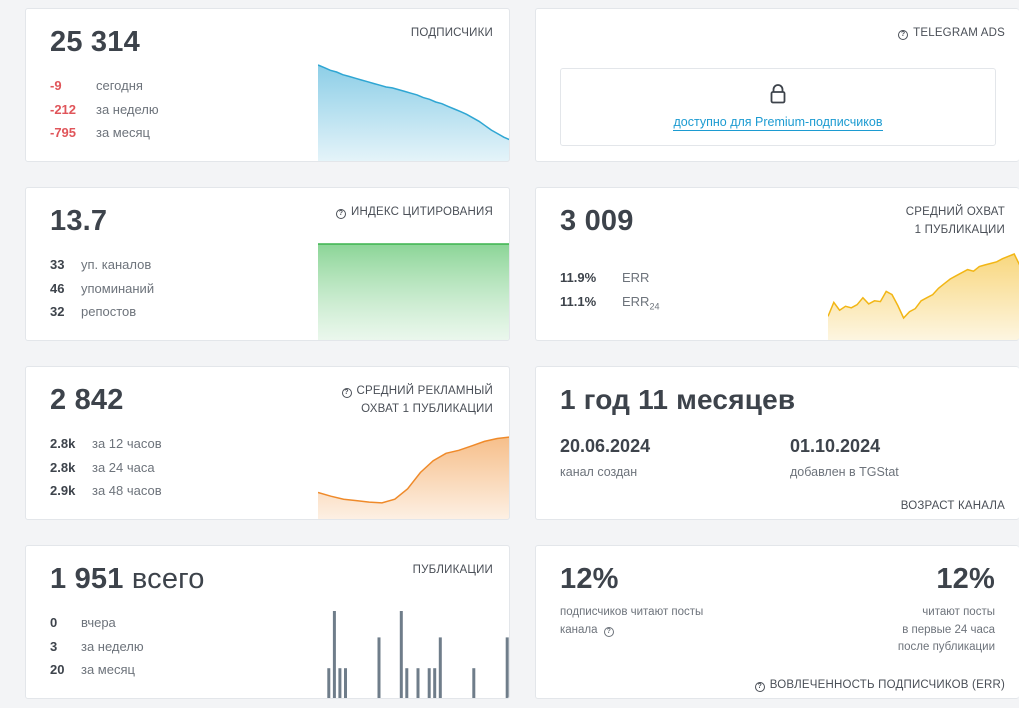 The width and height of the screenshot is (1019, 708). Describe the element at coordinates (844, 472) in the screenshot. I see `added-label: добавлен в TGStat` at that location.